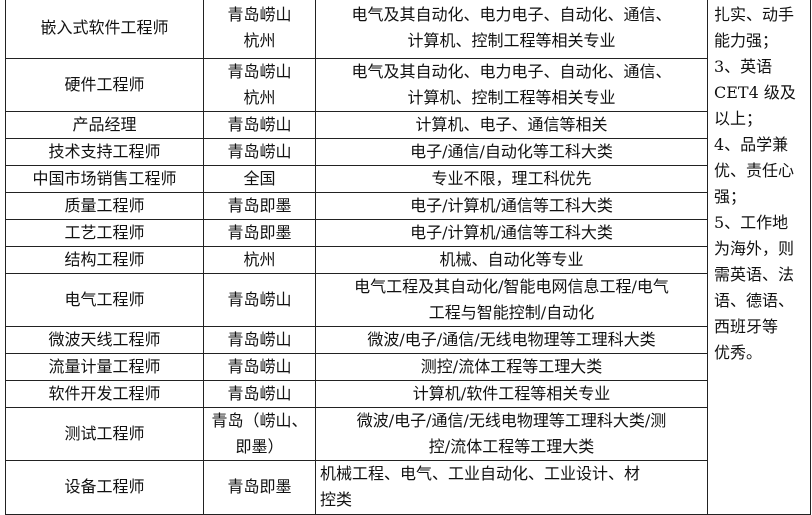 Image resolution: width=812 pixels, height=515 pixels. What do you see at coordinates (511, 299) in the screenshot?
I see `major-cell: 电气工程及其自动化/智能电网信息工程/电气 工程与智能控制/自动化` at bounding box center [511, 299].